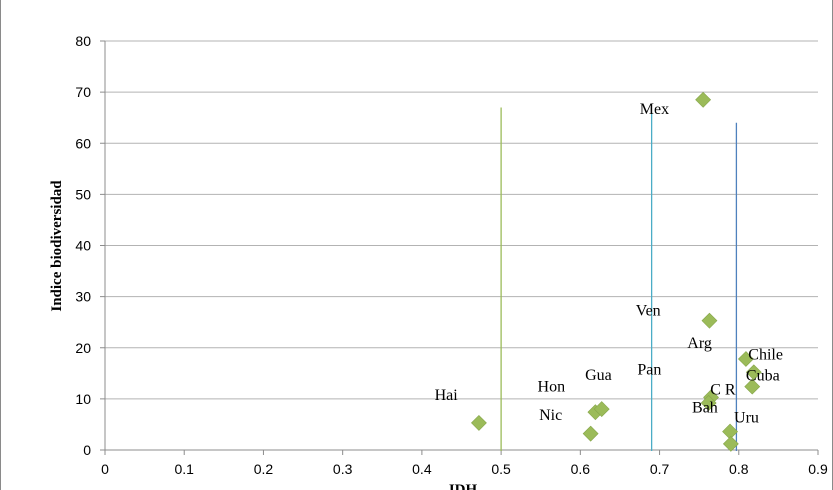  I want to click on y-tick-label: 10, so click(83, 399).